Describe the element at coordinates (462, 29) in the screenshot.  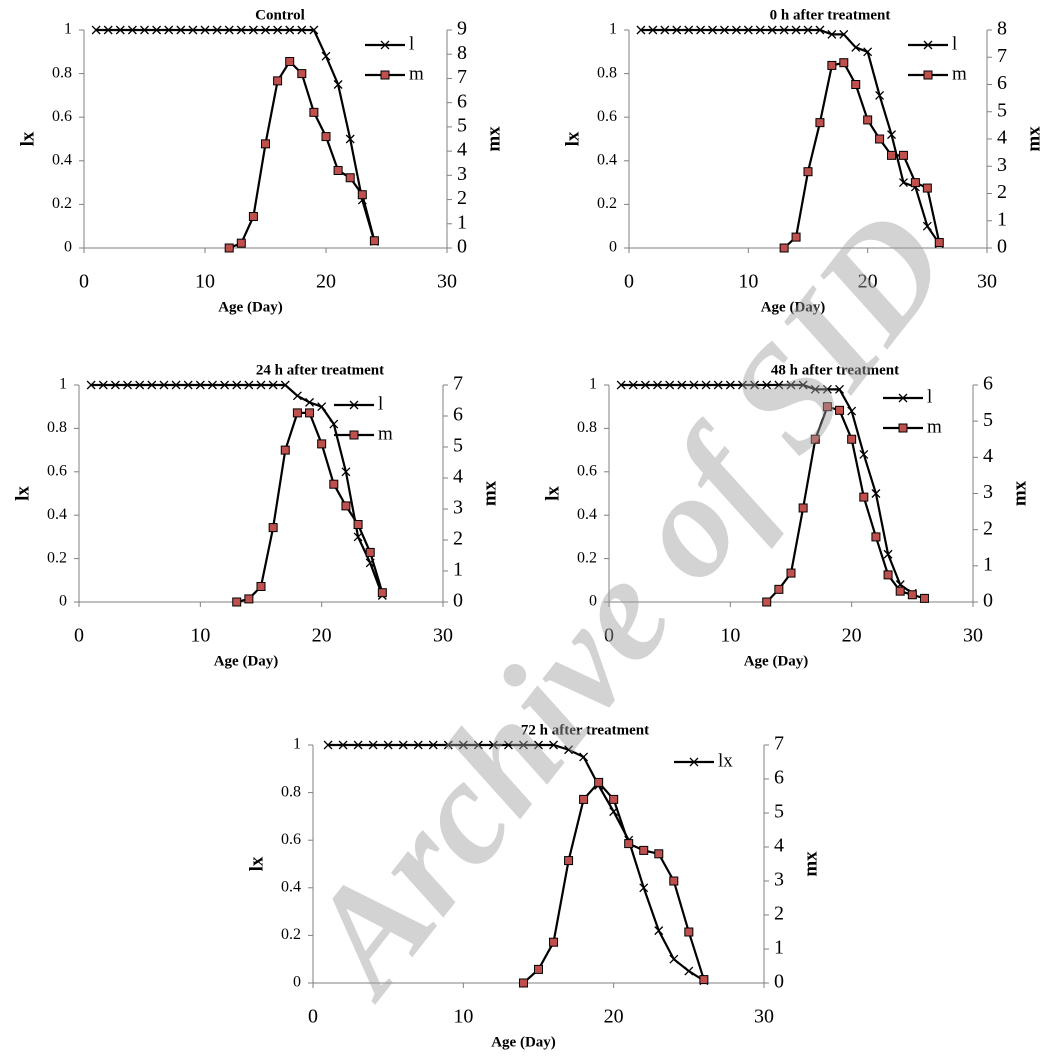
I see `y2-tick-label: 9` at that location.